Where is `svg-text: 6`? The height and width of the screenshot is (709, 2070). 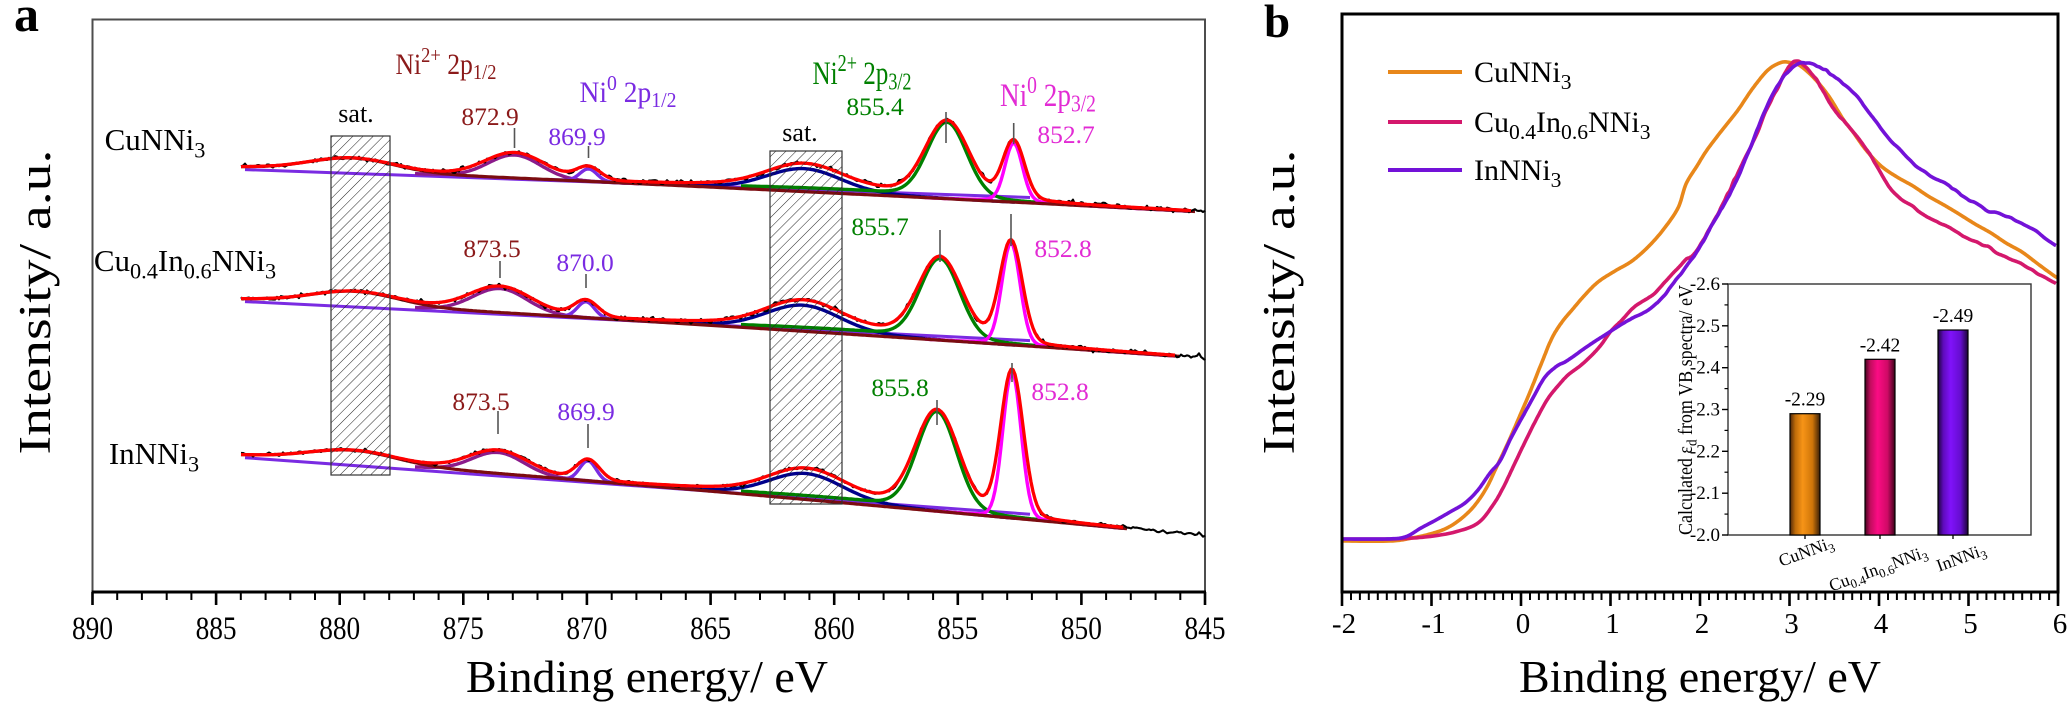 svg-text: 6 is located at coordinates (2060, 624).